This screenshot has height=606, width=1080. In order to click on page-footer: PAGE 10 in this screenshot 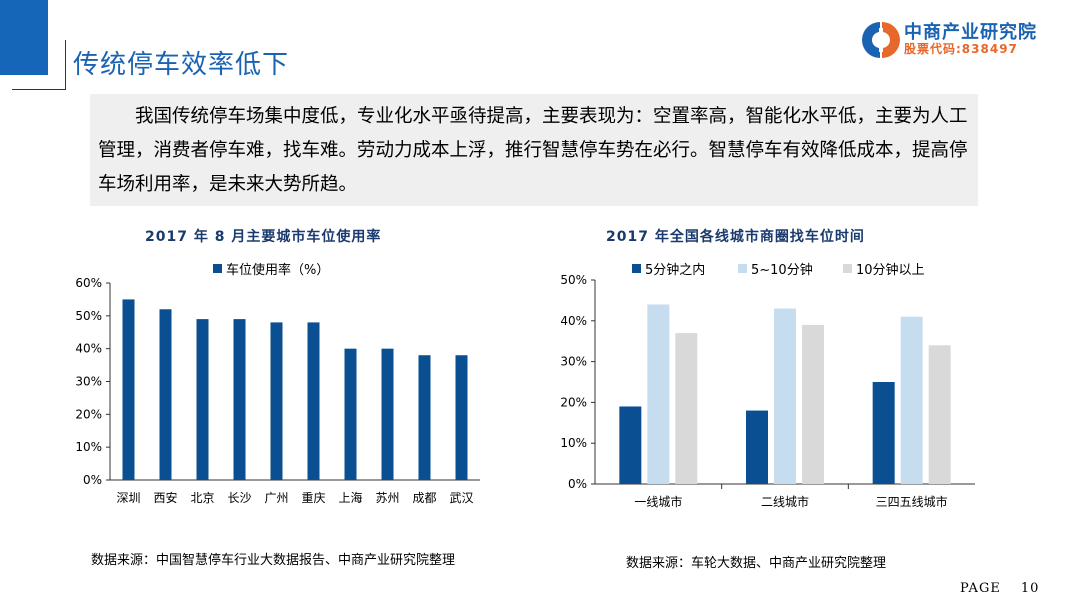, I will do `click(999, 588)`.